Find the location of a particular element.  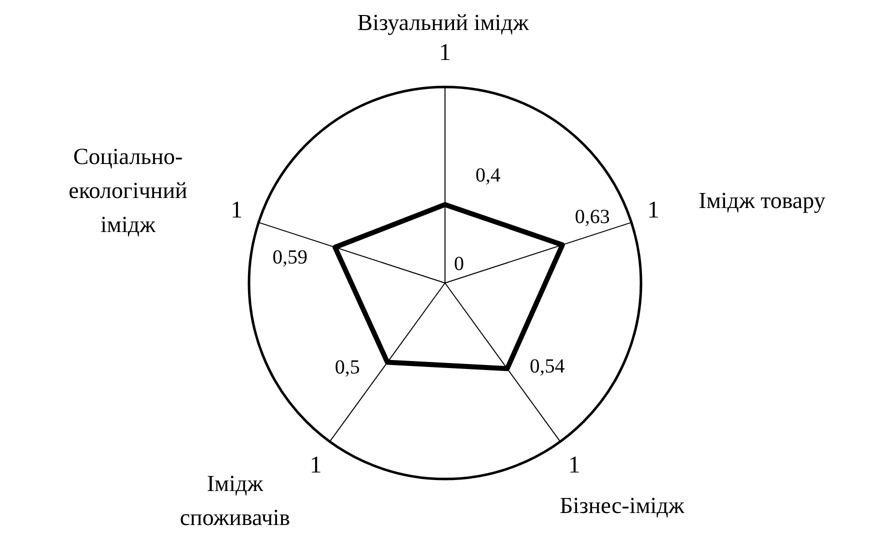

spoke-label: Візуальний імідж is located at coordinates (443, 22).